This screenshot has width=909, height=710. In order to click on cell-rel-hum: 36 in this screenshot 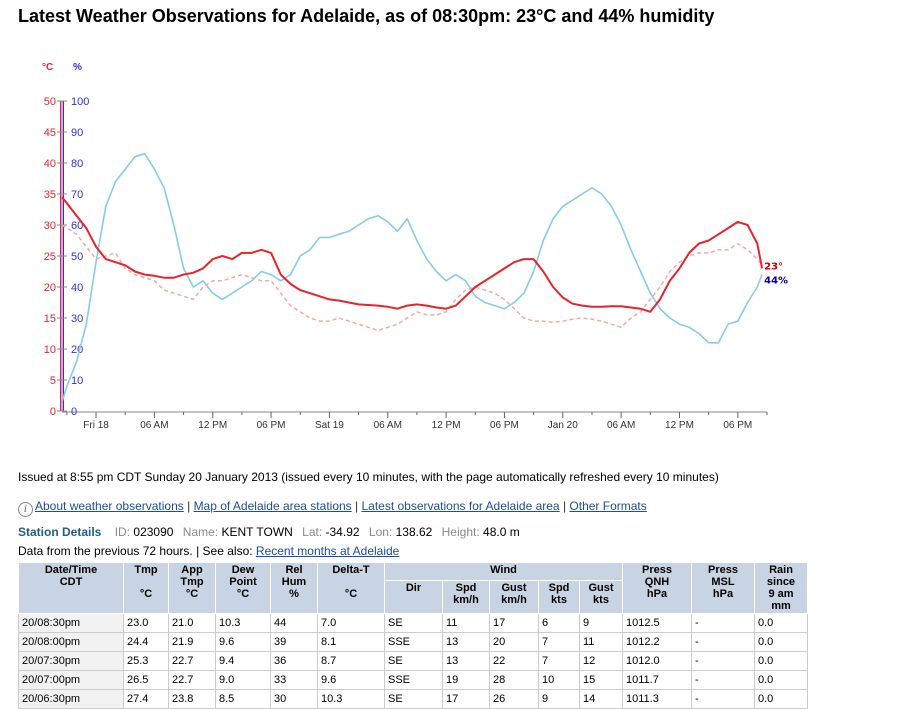, I will do `click(294, 661)`.